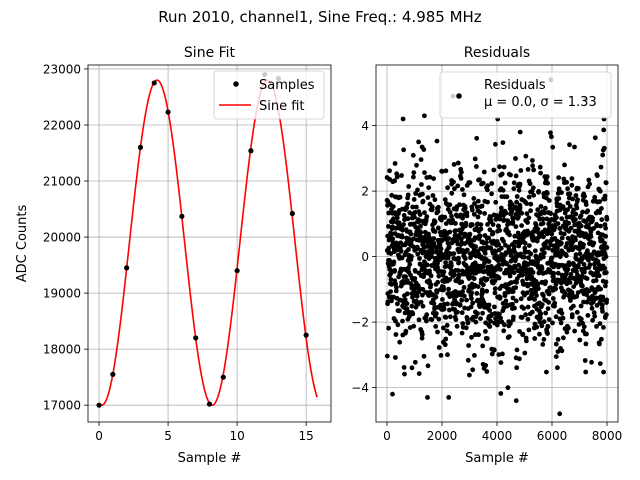 This screenshot has height=480, width=640. Describe the element at coordinates (607, 436) in the screenshot. I see `p1-xtick-label: 8000` at that location.